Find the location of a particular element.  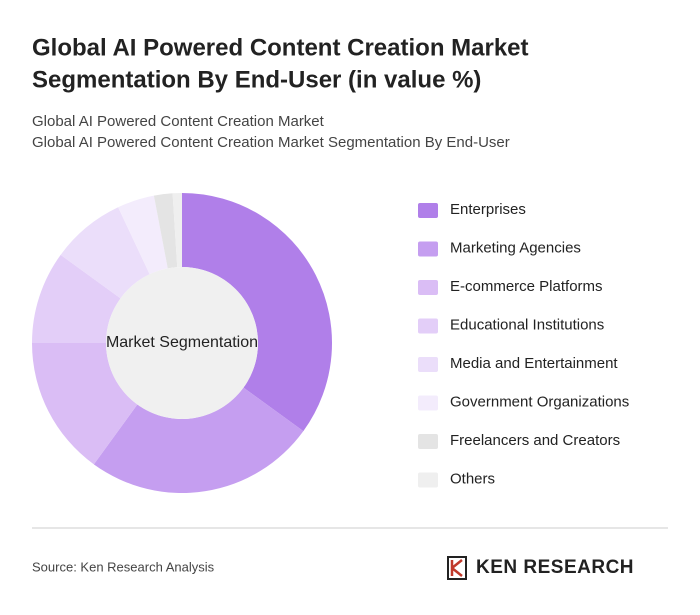

logo: KEN RESEARCH is located at coordinates (540, 568).